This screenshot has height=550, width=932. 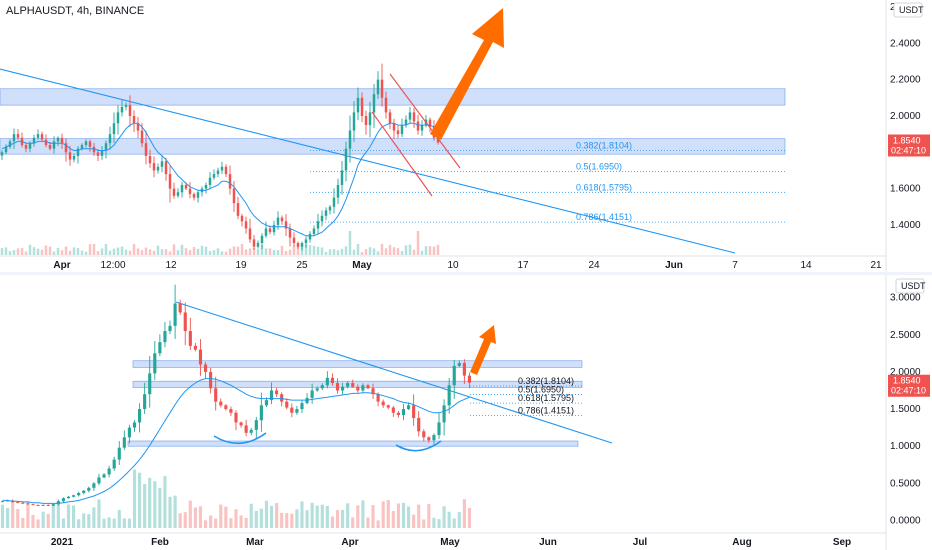 I want to click on bot-price-tick: 1.0000, so click(x=905, y=446).